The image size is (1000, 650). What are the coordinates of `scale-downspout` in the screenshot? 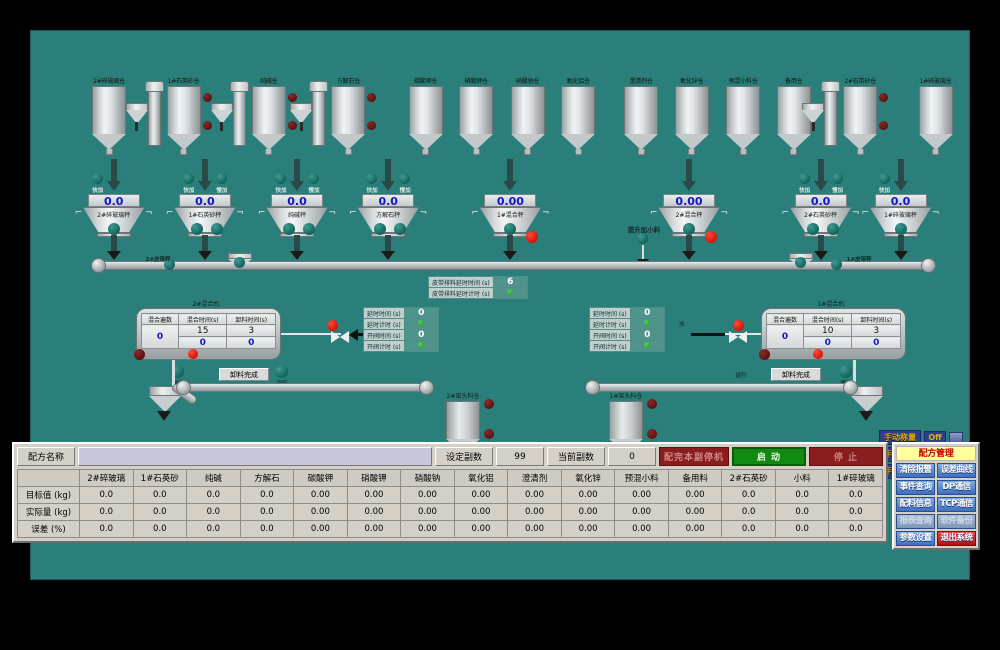 It's located at (204, 244).